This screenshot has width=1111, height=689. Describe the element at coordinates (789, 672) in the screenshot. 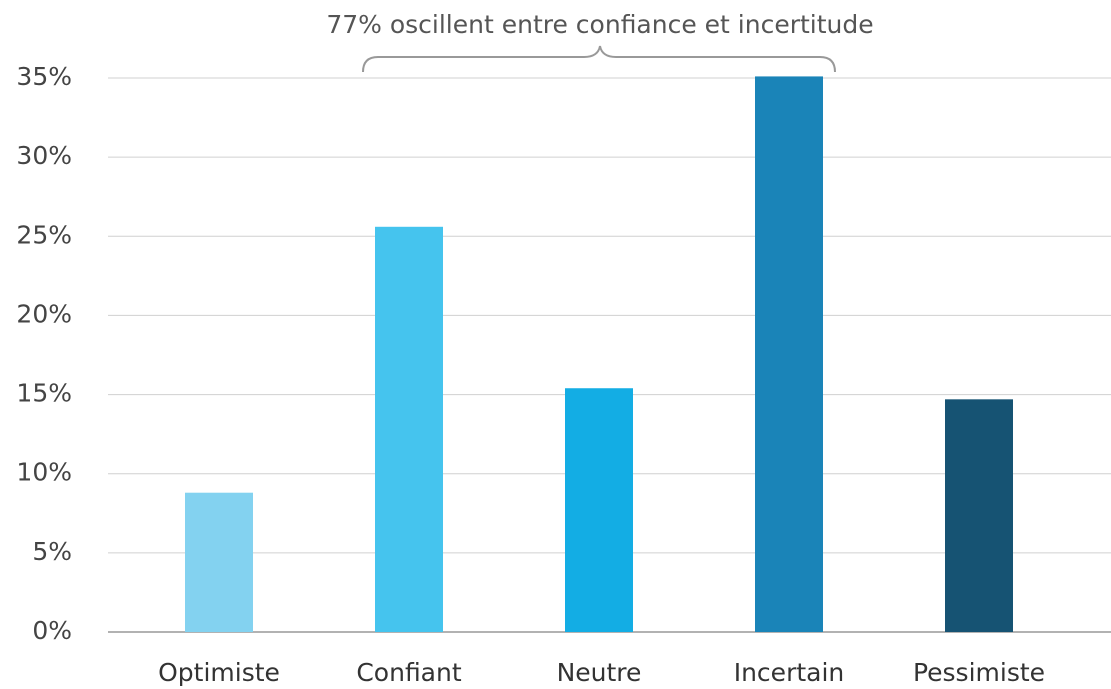

I see `x-tick-label: Incertain` at that location.